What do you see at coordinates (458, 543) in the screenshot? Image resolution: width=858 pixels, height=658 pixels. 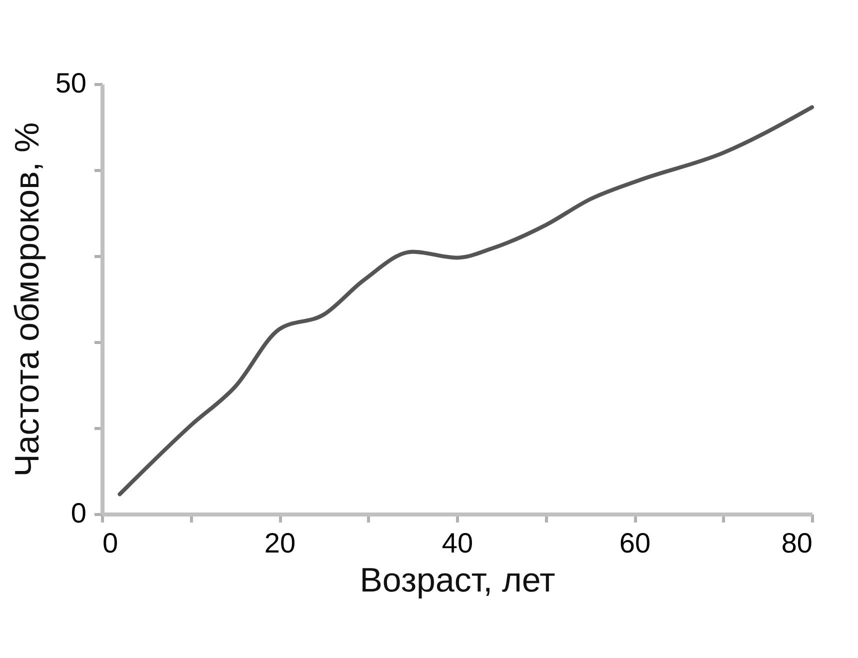 I see `x-tick-label: 40` at bounding box center [458, 543].